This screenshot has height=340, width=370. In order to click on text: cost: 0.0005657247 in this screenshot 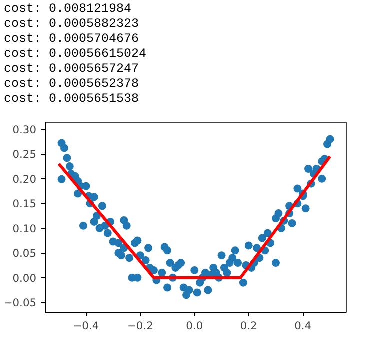, I will do `click(72, 69)`.